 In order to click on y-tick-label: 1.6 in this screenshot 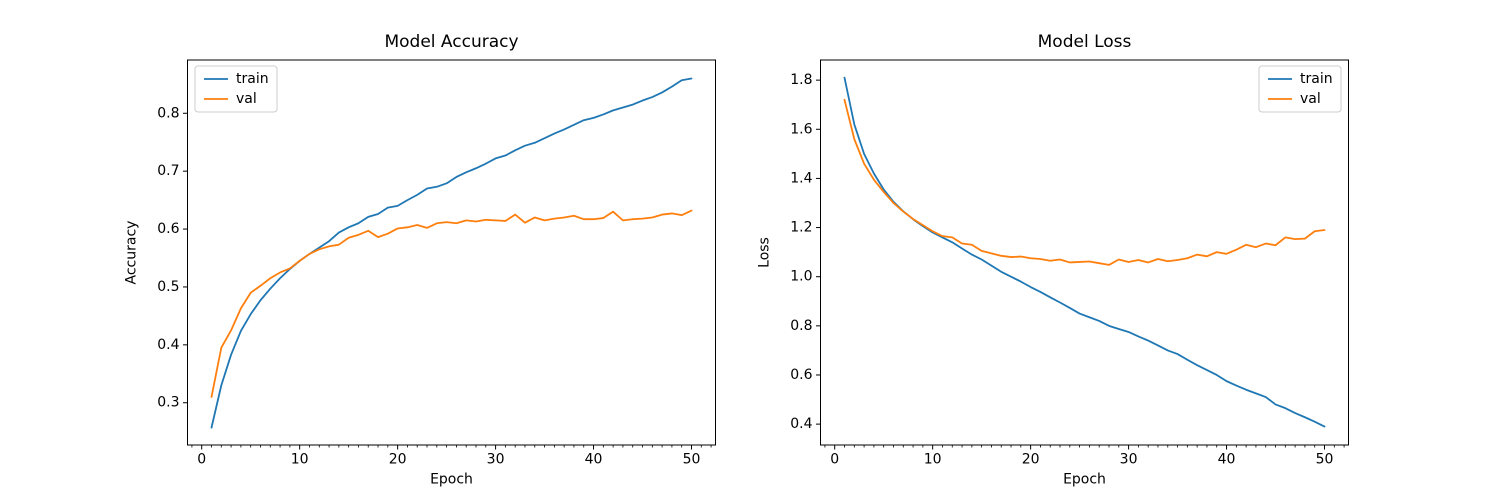, I will do `click(801, 129)`.